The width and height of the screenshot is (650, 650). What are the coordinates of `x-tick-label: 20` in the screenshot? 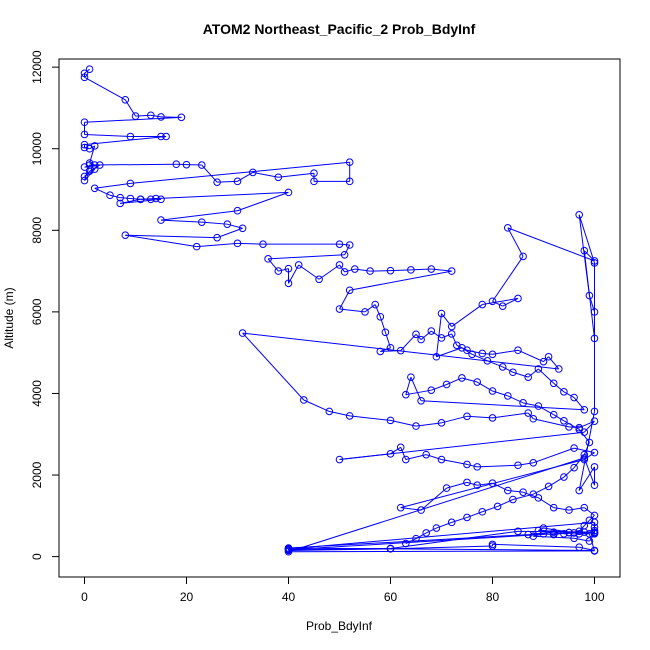 It's located at (187, 597).